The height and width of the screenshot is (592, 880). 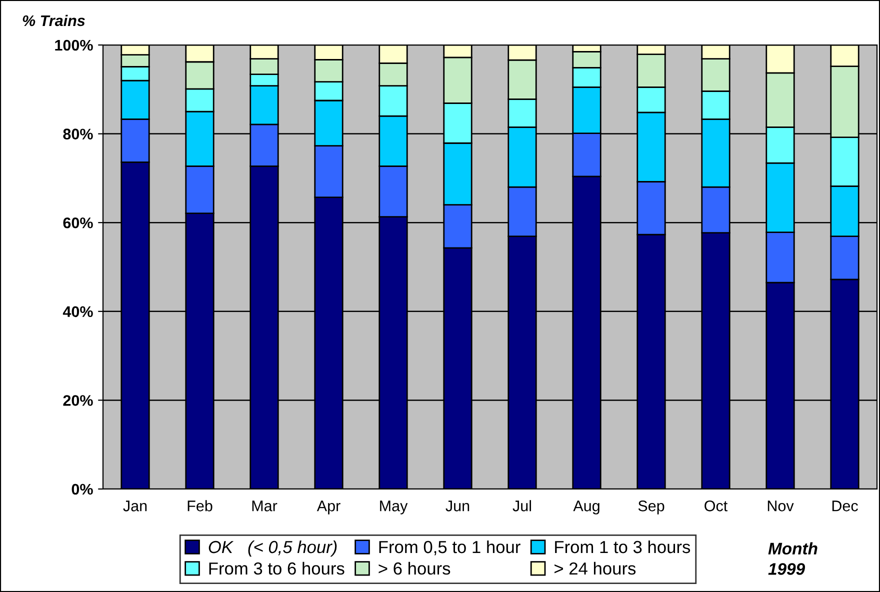 What do you see at coordinates (78, 400) in the screenshot?
I see `y-tick-label: 20%` at bounding box center [78, 400].